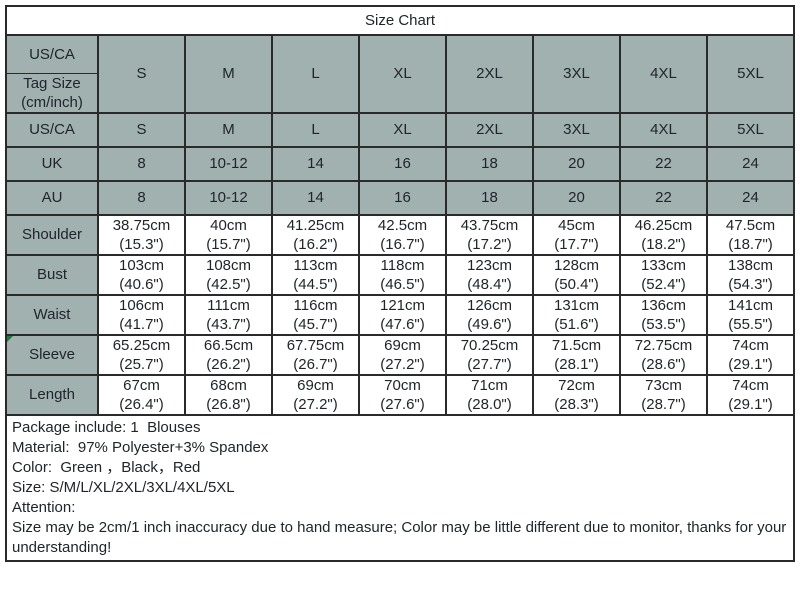 This screenshot has width=800, height=600. Describe the element at coordinates (228, 129) in the screenshot. I see `size-cell: M` at that location.